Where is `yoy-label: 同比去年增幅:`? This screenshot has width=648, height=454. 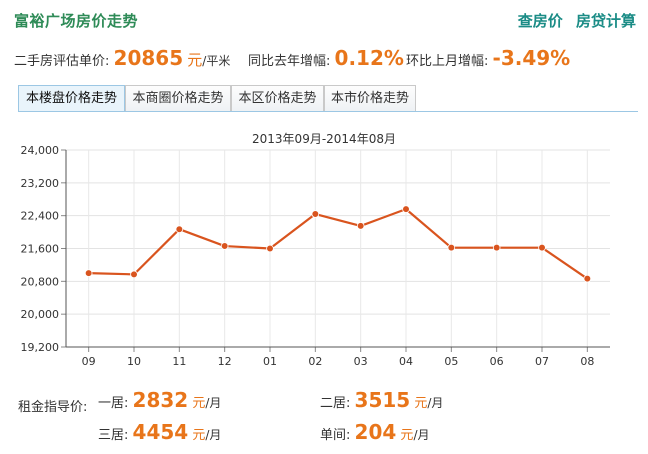 yoy-label: 同比去年增幅: is located at coordinates (289, 61).